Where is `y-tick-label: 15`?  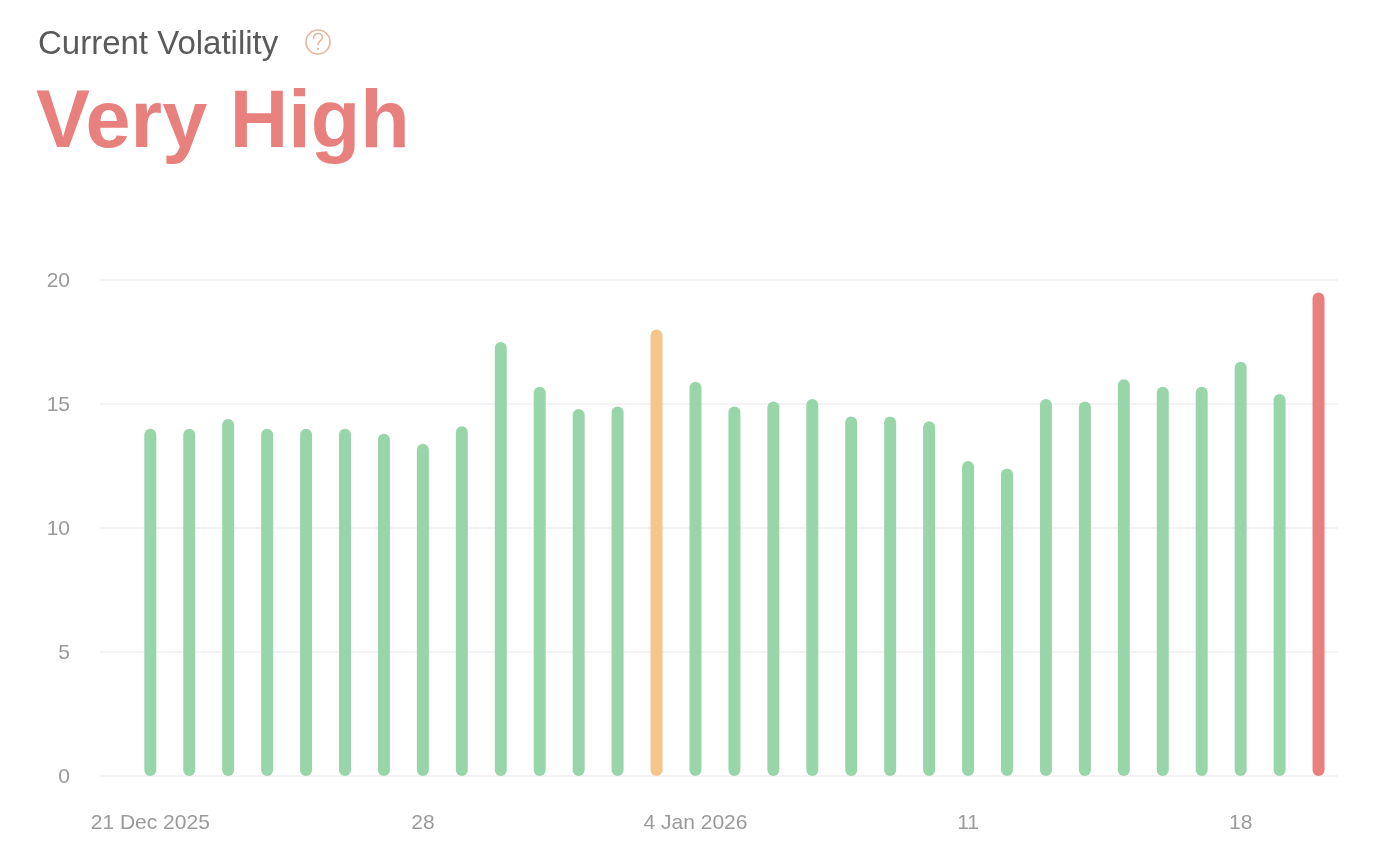
y-tick-label: 15 is located at coordinates (58, 404).